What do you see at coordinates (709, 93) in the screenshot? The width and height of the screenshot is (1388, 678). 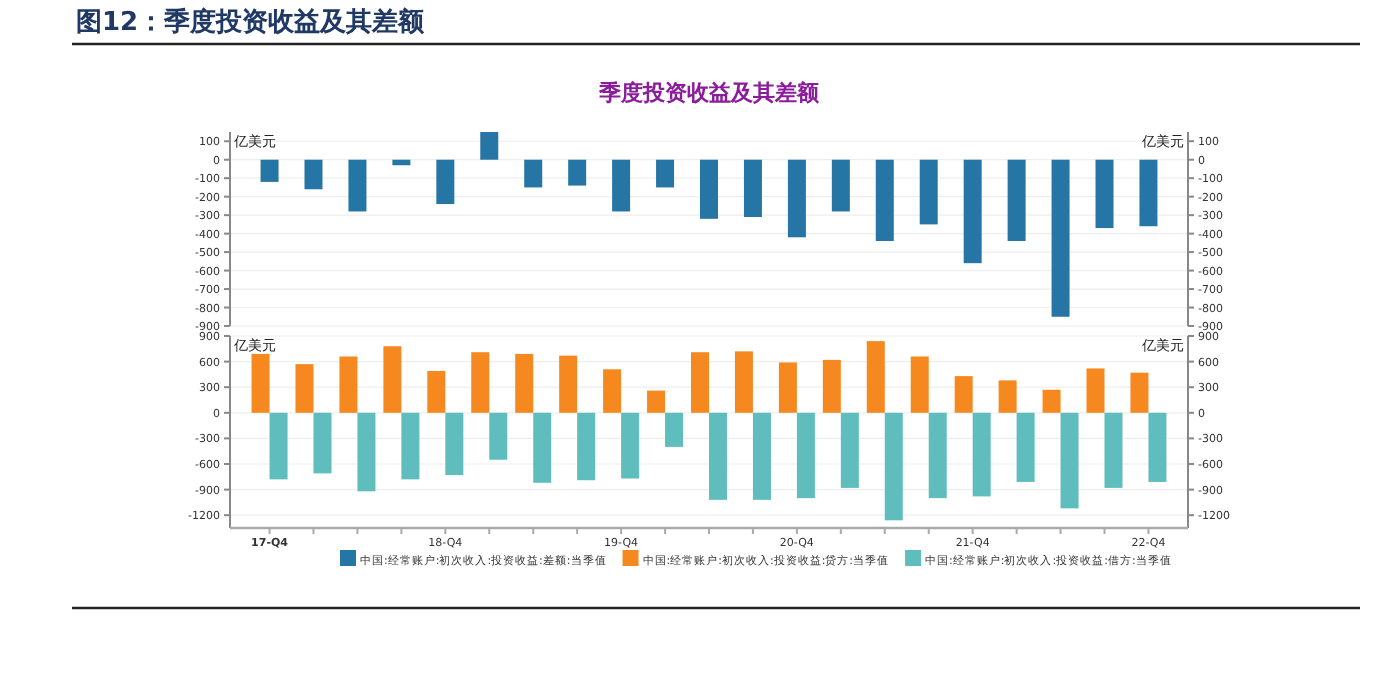 I see `chart-title: 季度投资收益及其差额` at bounding box center [709, 93].